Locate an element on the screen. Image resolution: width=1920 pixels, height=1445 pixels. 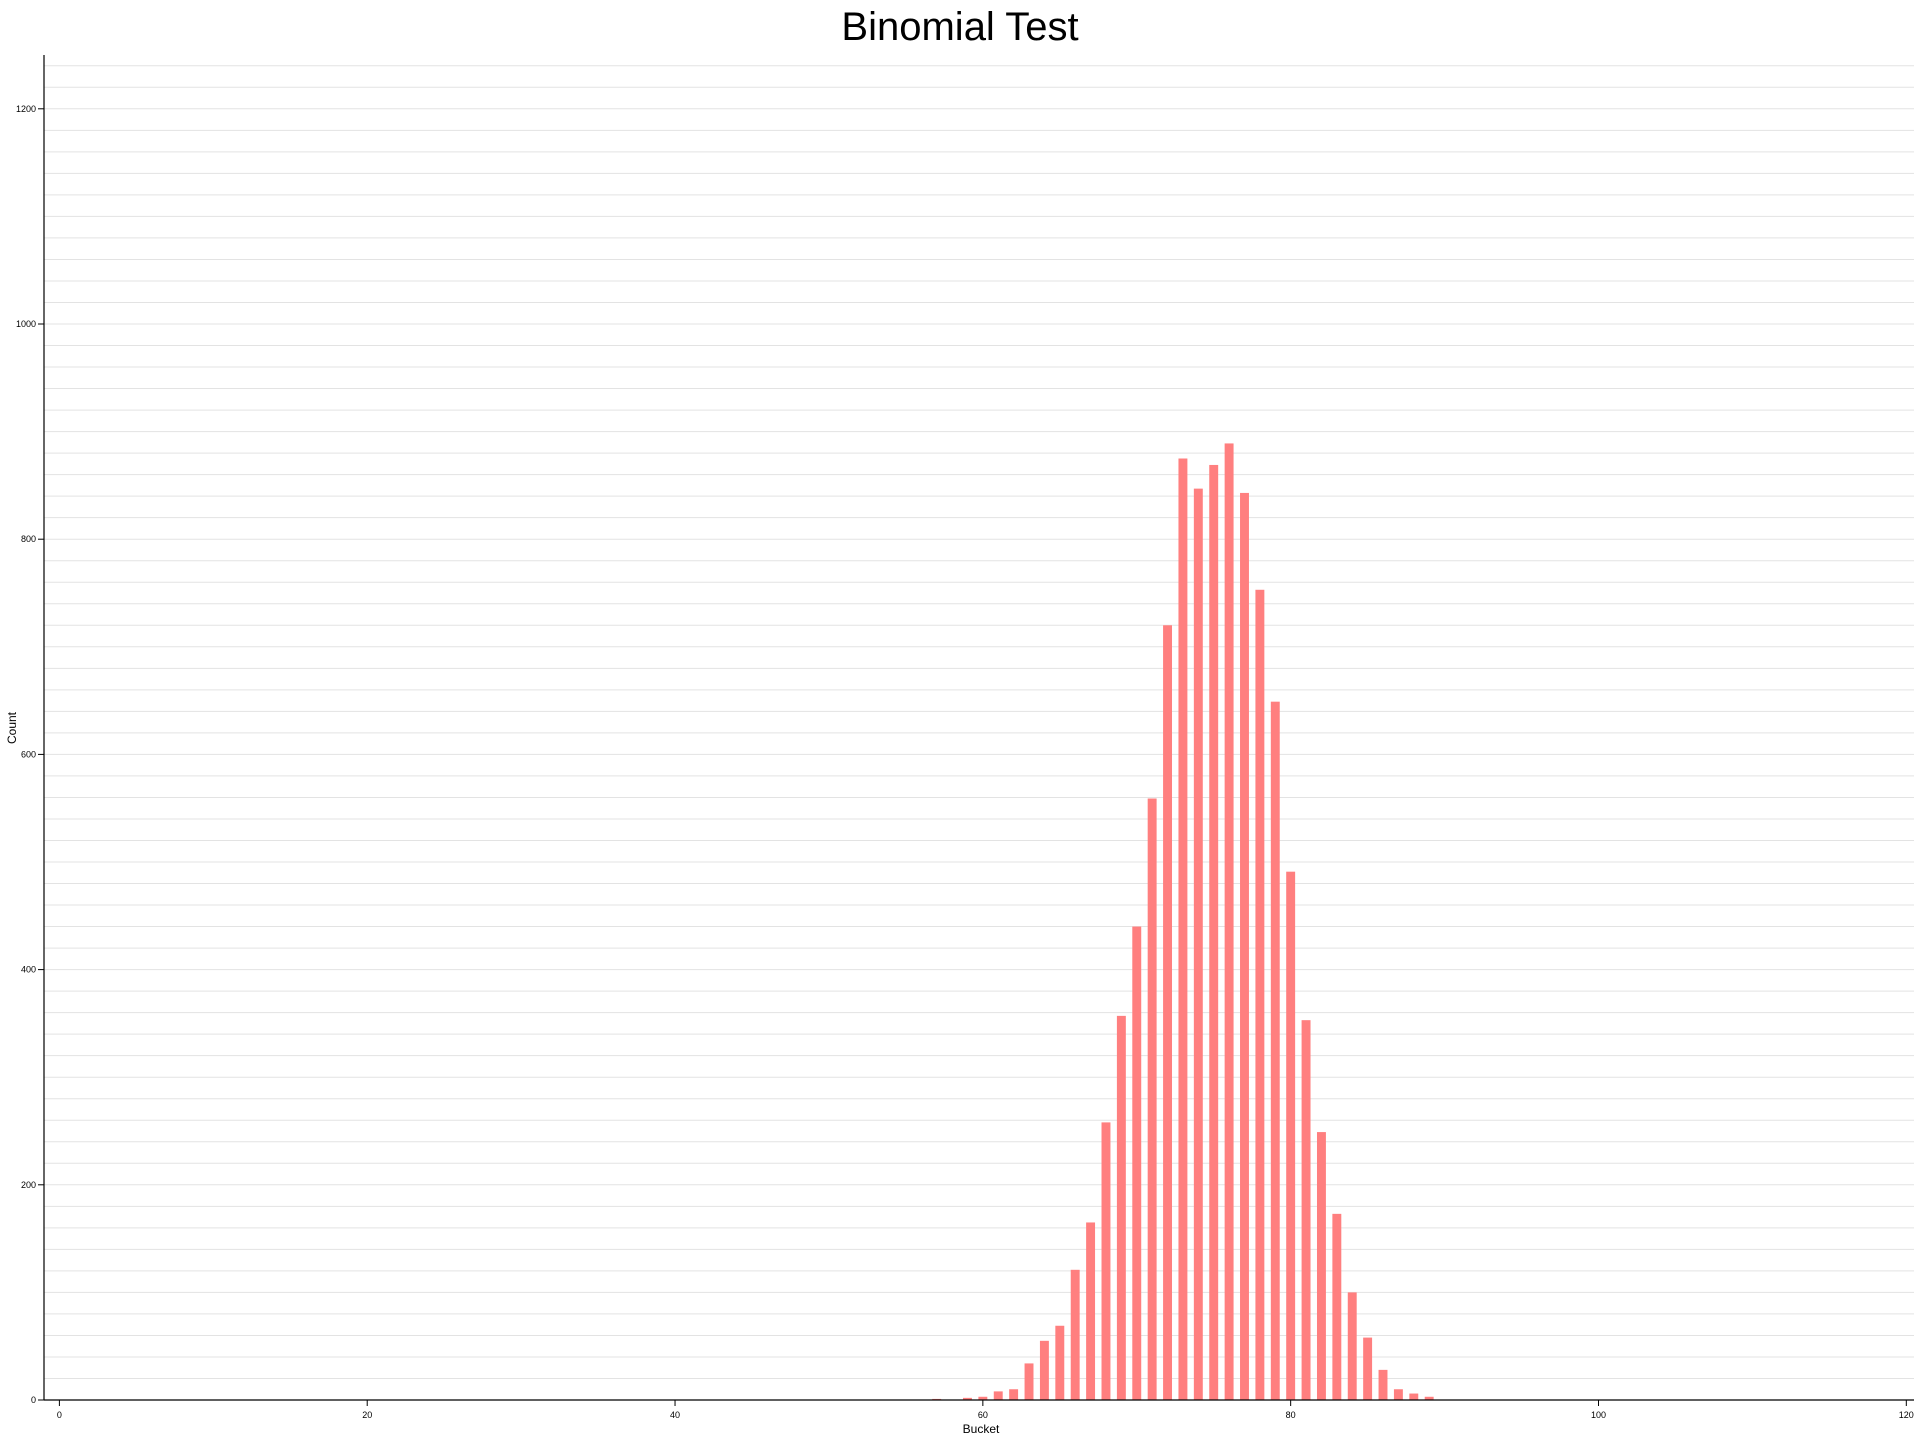
x-axis-label: Bucket is located at coordinates (981, 1429).